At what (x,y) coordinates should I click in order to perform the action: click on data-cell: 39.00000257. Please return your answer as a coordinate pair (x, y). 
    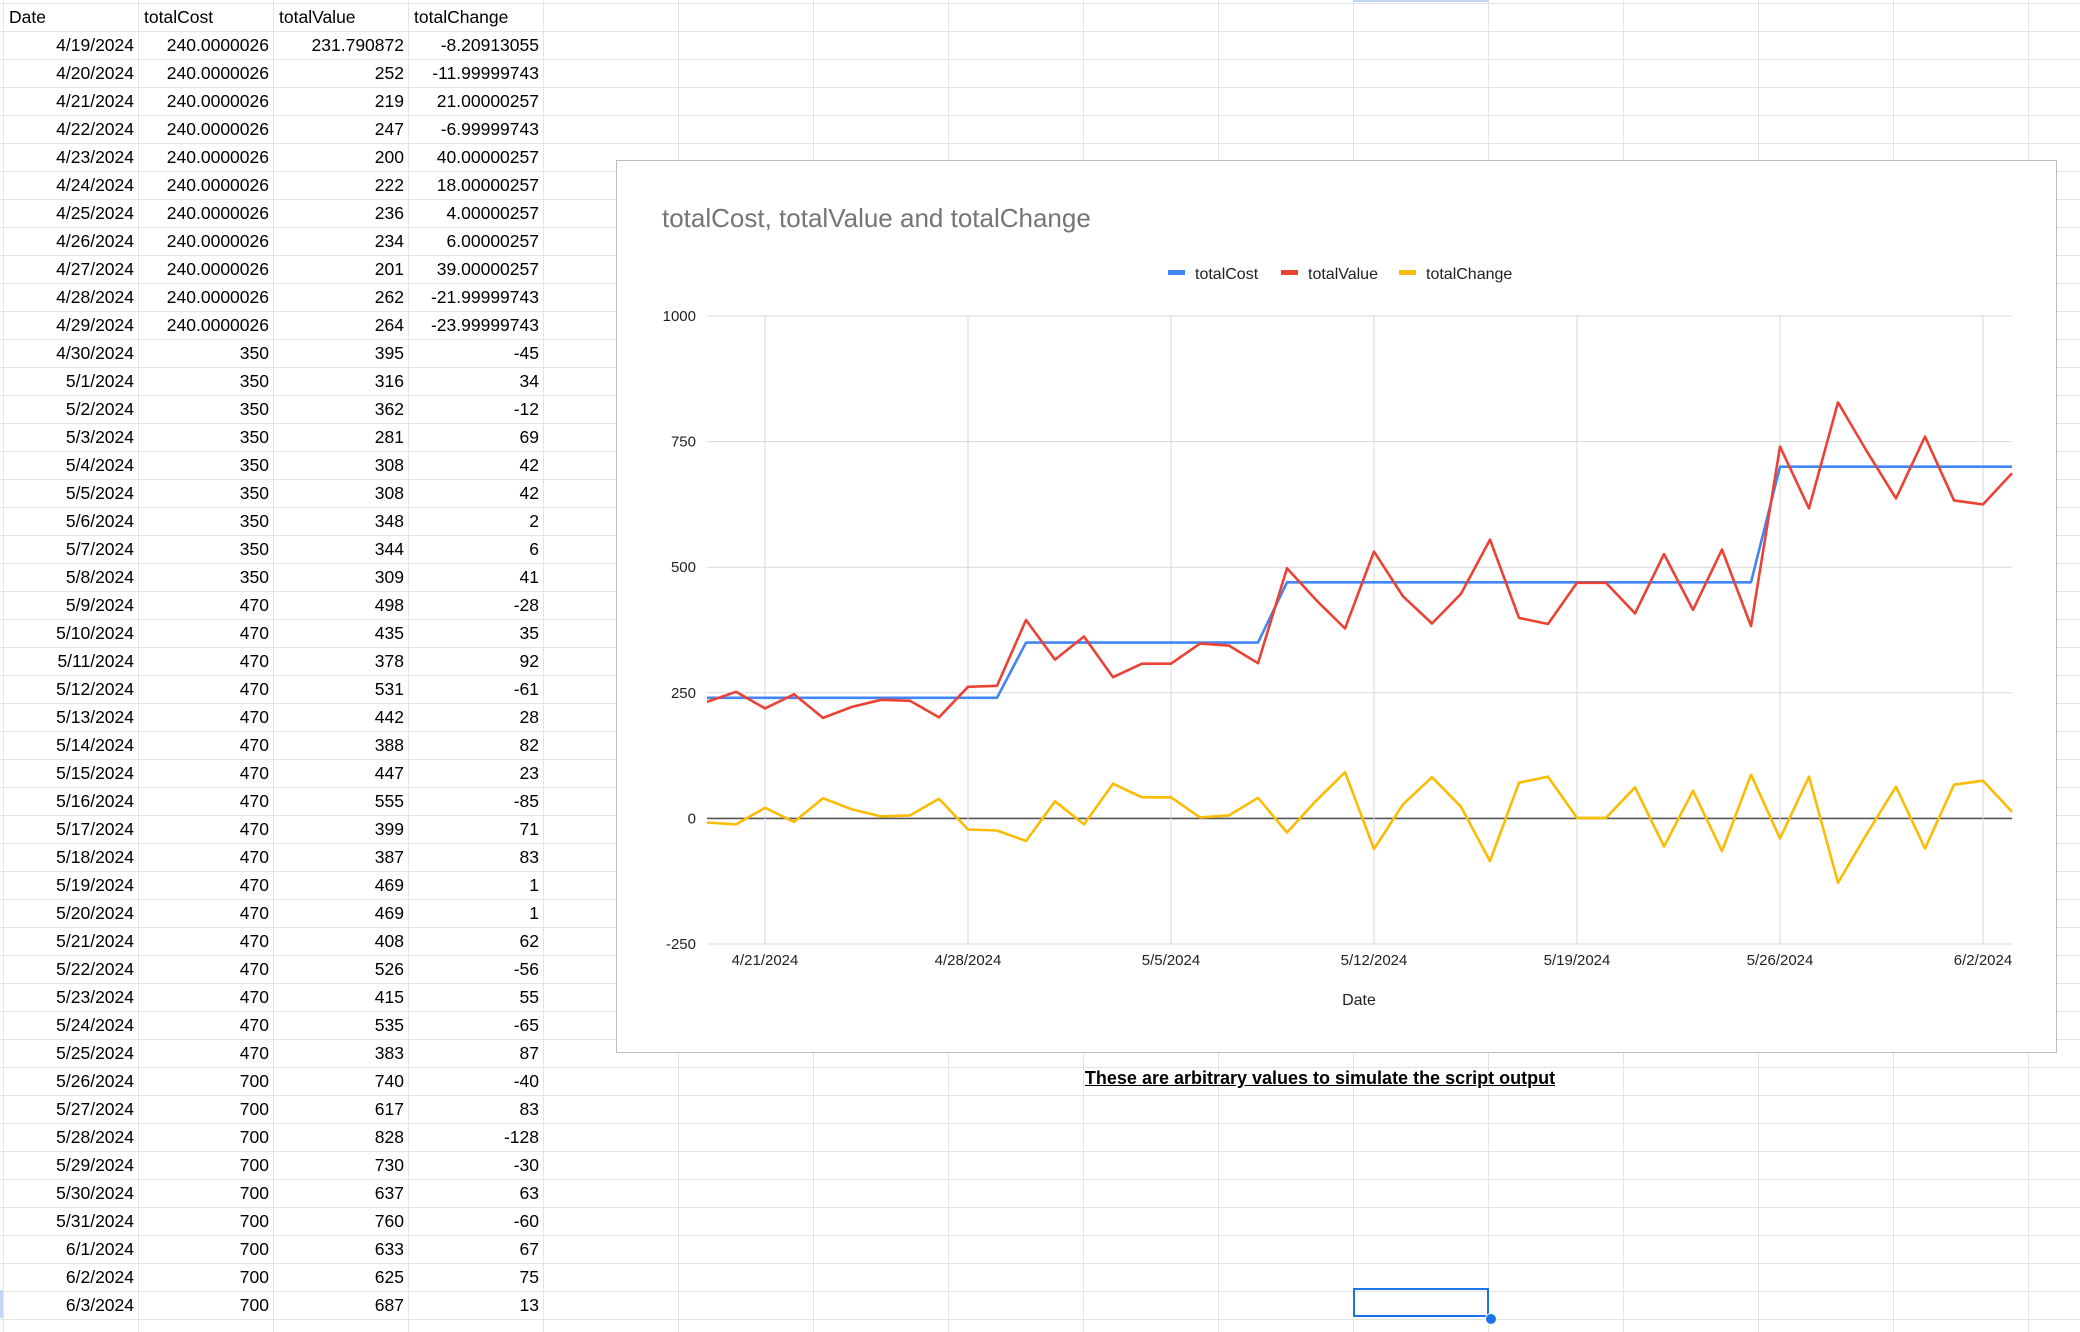
    Looking at the image, I should click on (487, 269).